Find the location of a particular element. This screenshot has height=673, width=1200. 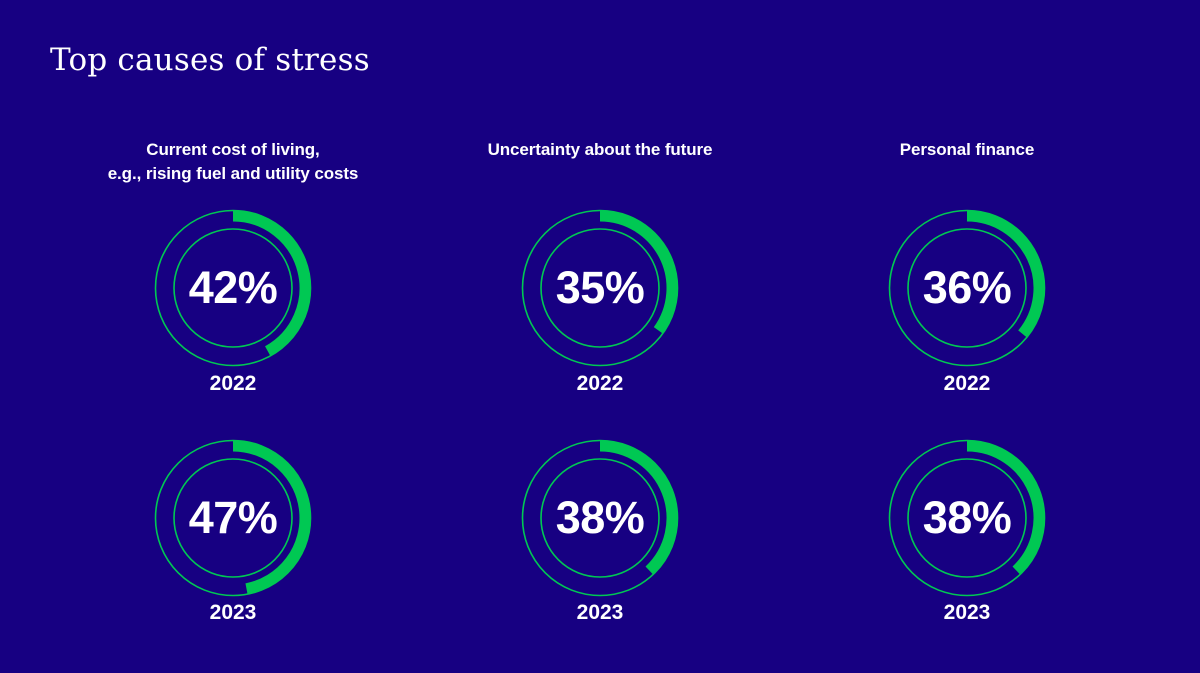

percentage-label: 35% is located at coordinates (600, 287).